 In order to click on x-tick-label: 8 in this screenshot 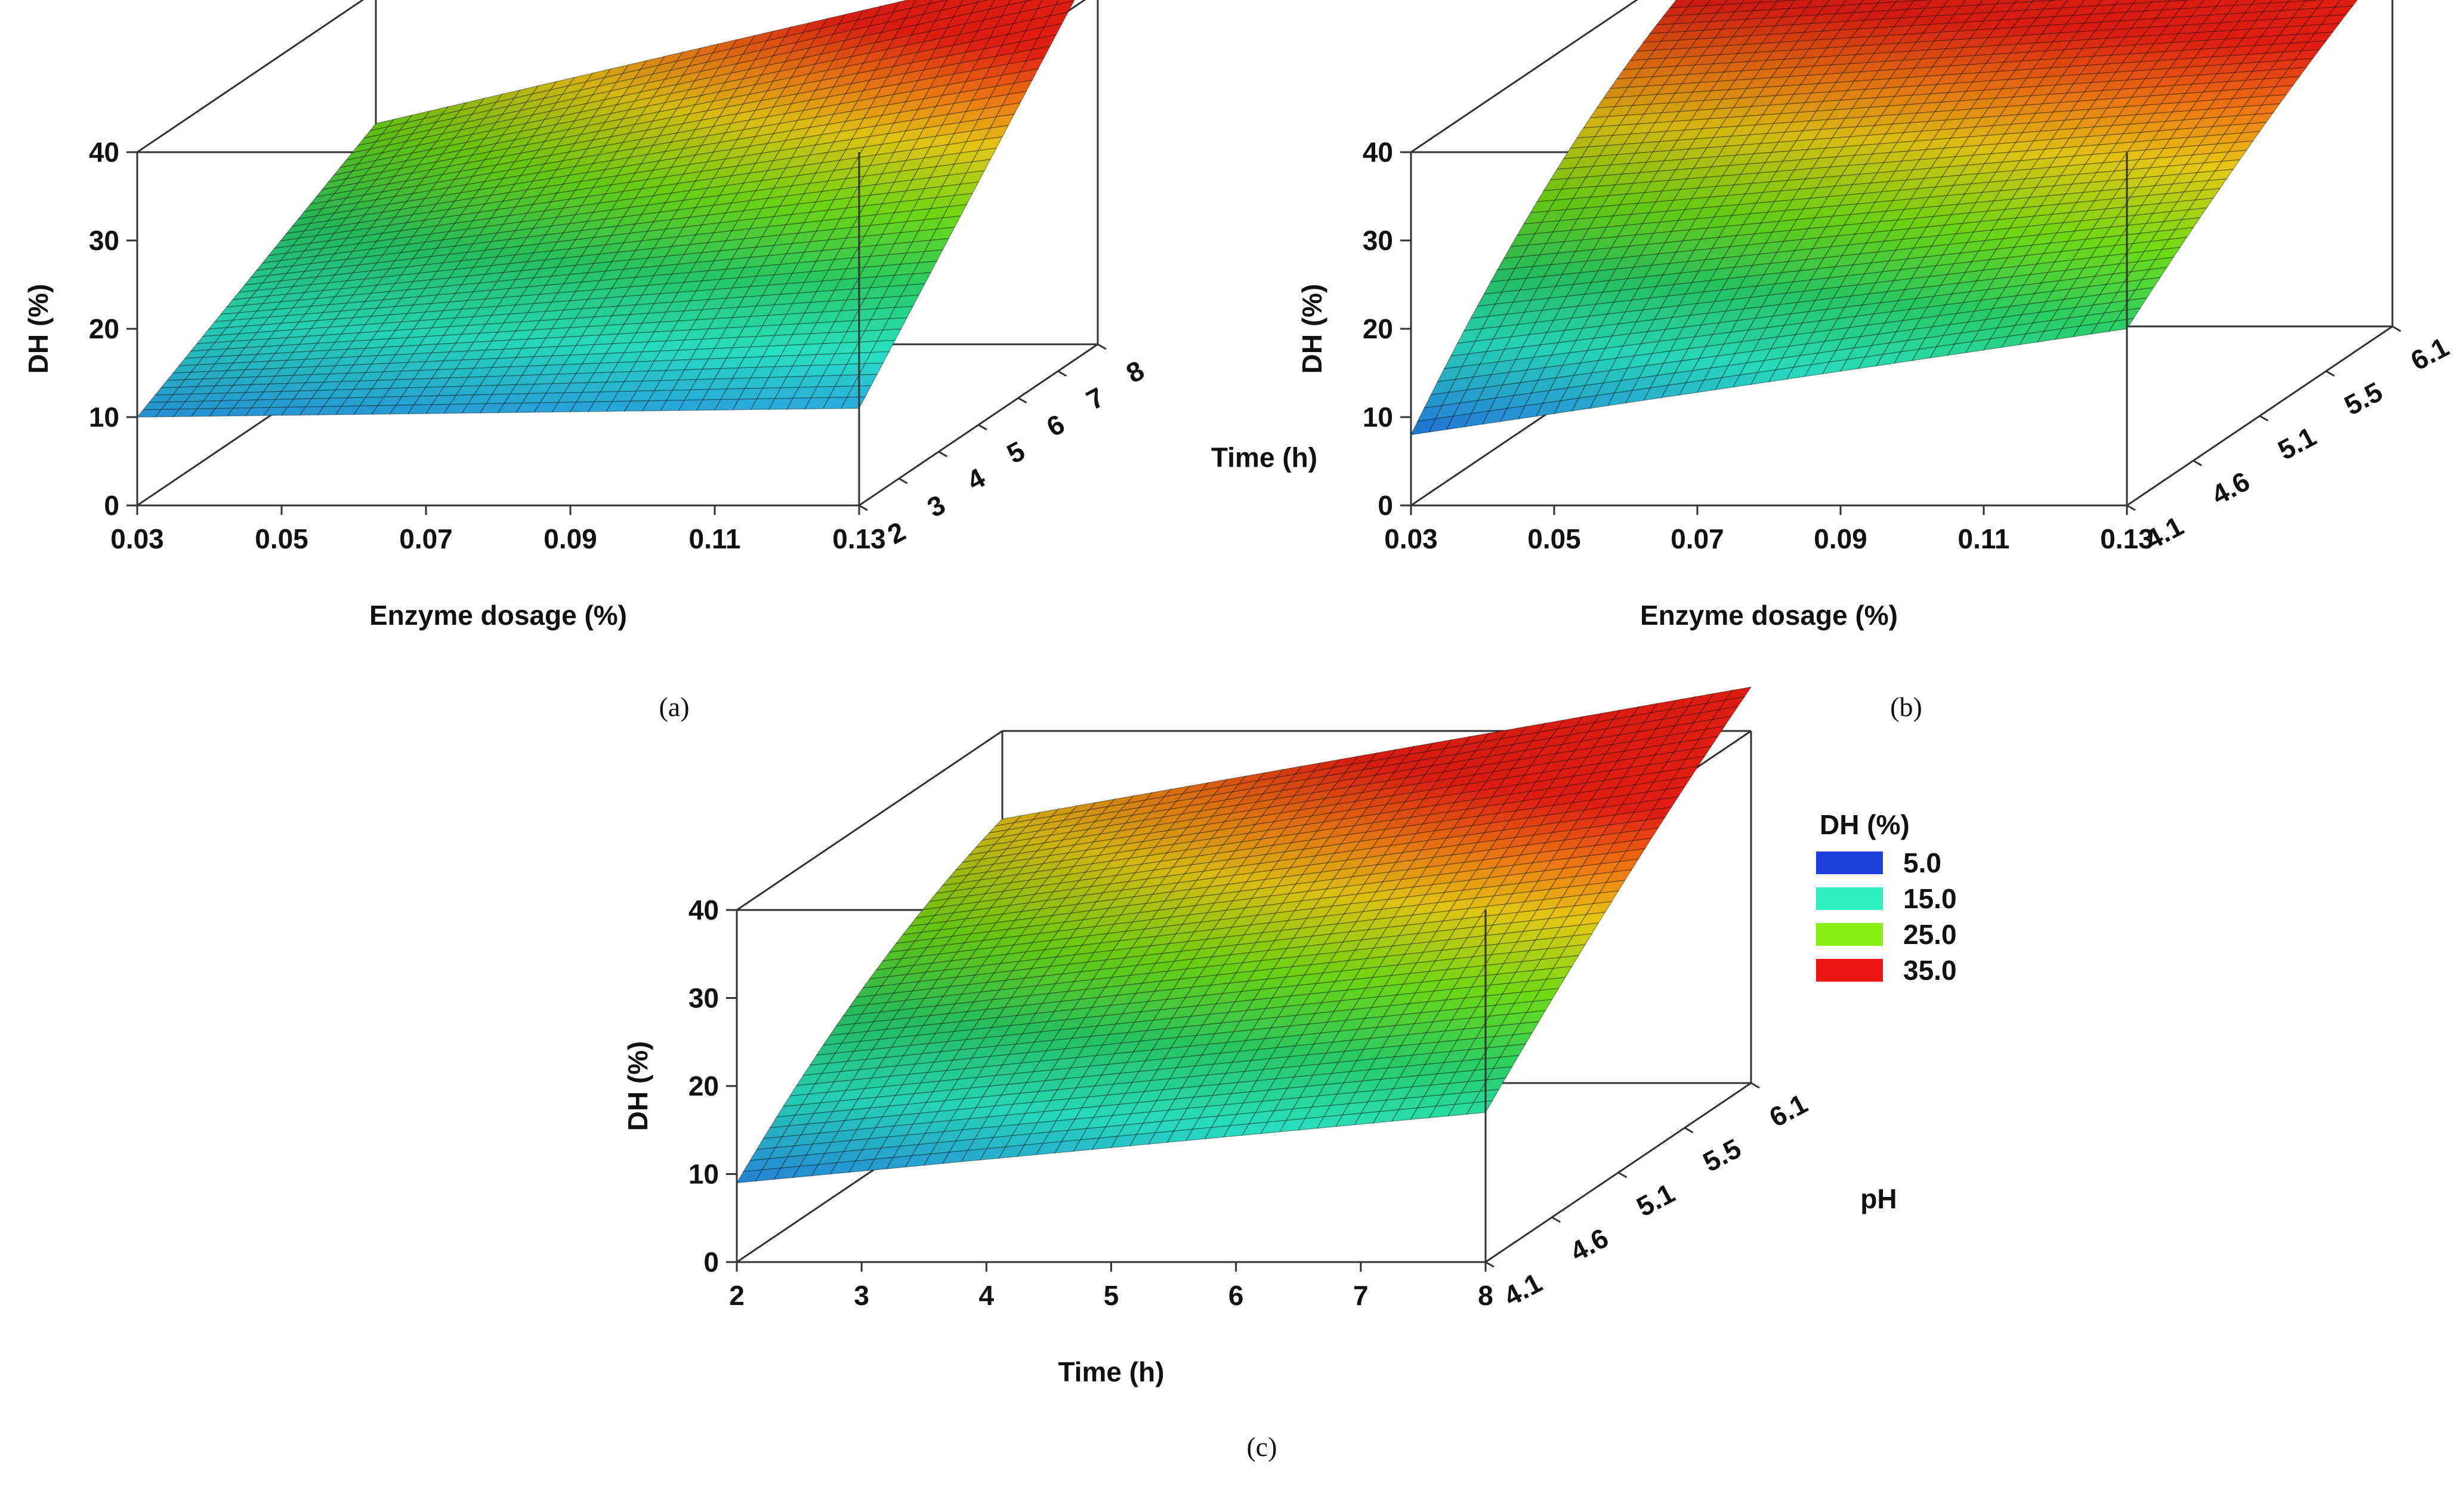, I will do `click(1485, 1296)`.